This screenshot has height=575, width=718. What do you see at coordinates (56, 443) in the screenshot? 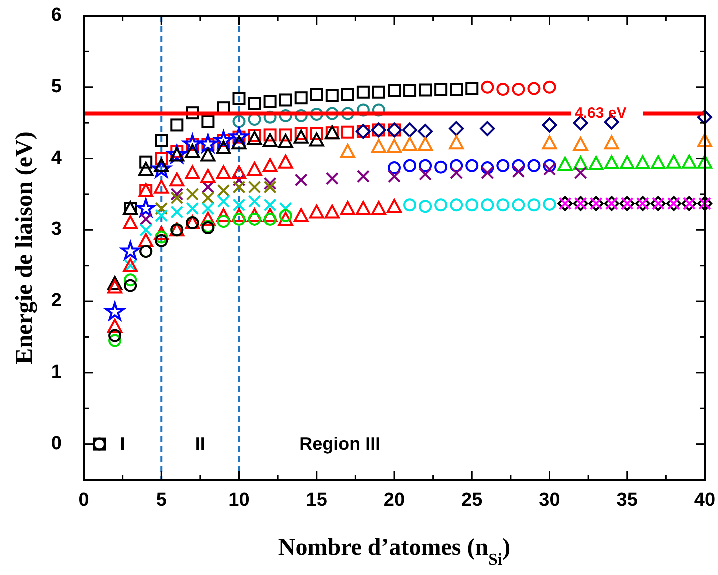
I see `y-tick-label: 0` at bounding box center [56, 443].